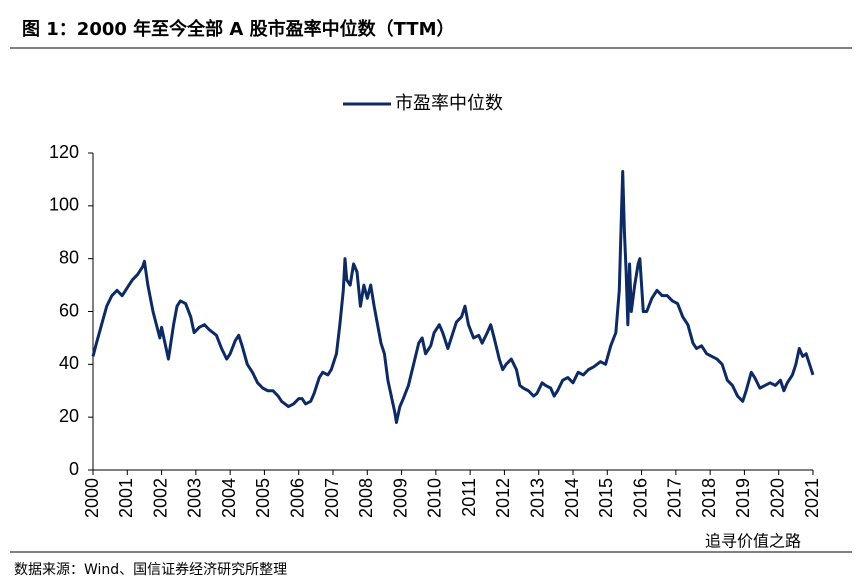  Describe the element at coordinates (572, 498) in the screenshot. I see `x-tick-label: 2014` at that location.